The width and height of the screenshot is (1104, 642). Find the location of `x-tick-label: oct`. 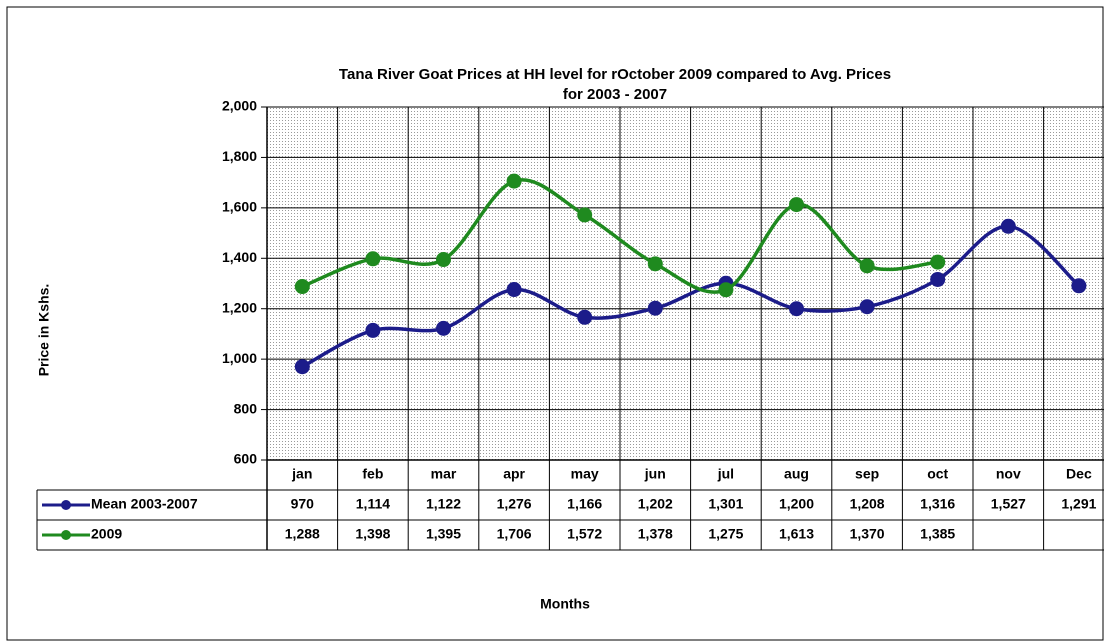

x-tick-label: oct is located at coordinates (937, 474).